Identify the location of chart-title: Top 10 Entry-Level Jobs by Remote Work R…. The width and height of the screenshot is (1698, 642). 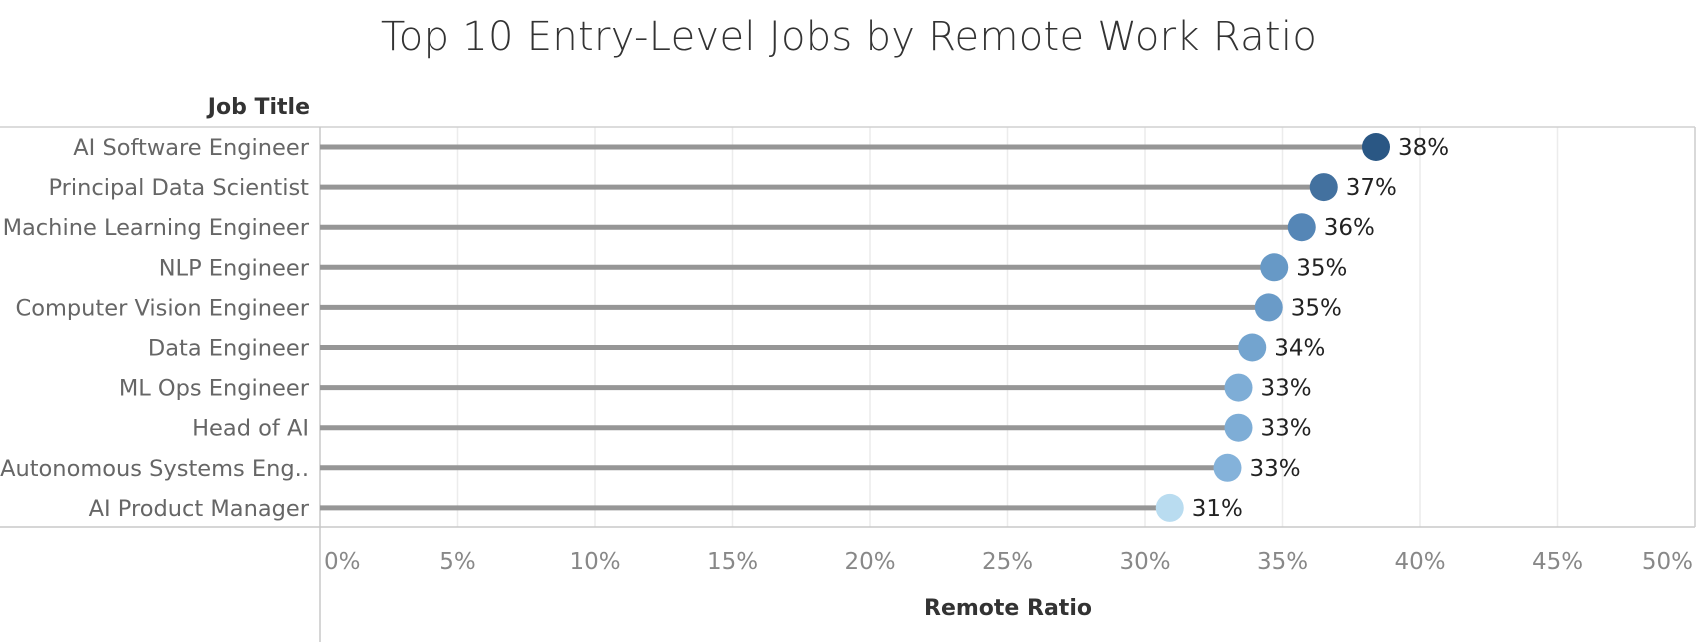
(849, 37).